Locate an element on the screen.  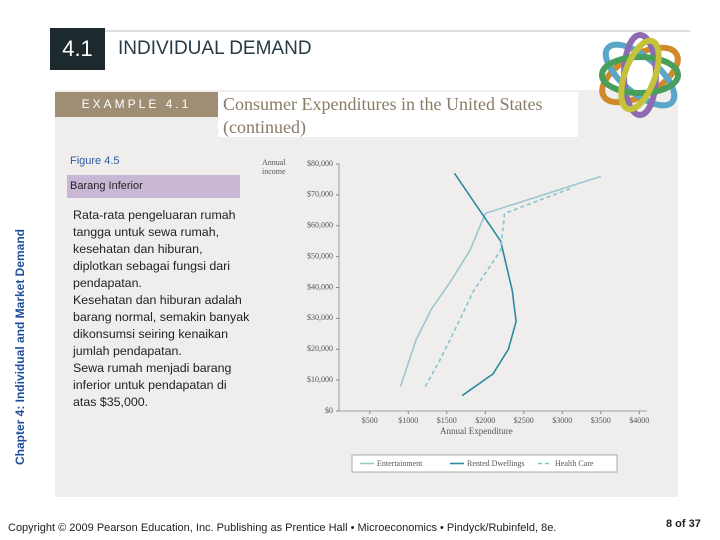
x-axis-label: Annual Expenditure is located at coordinates (476, 431).